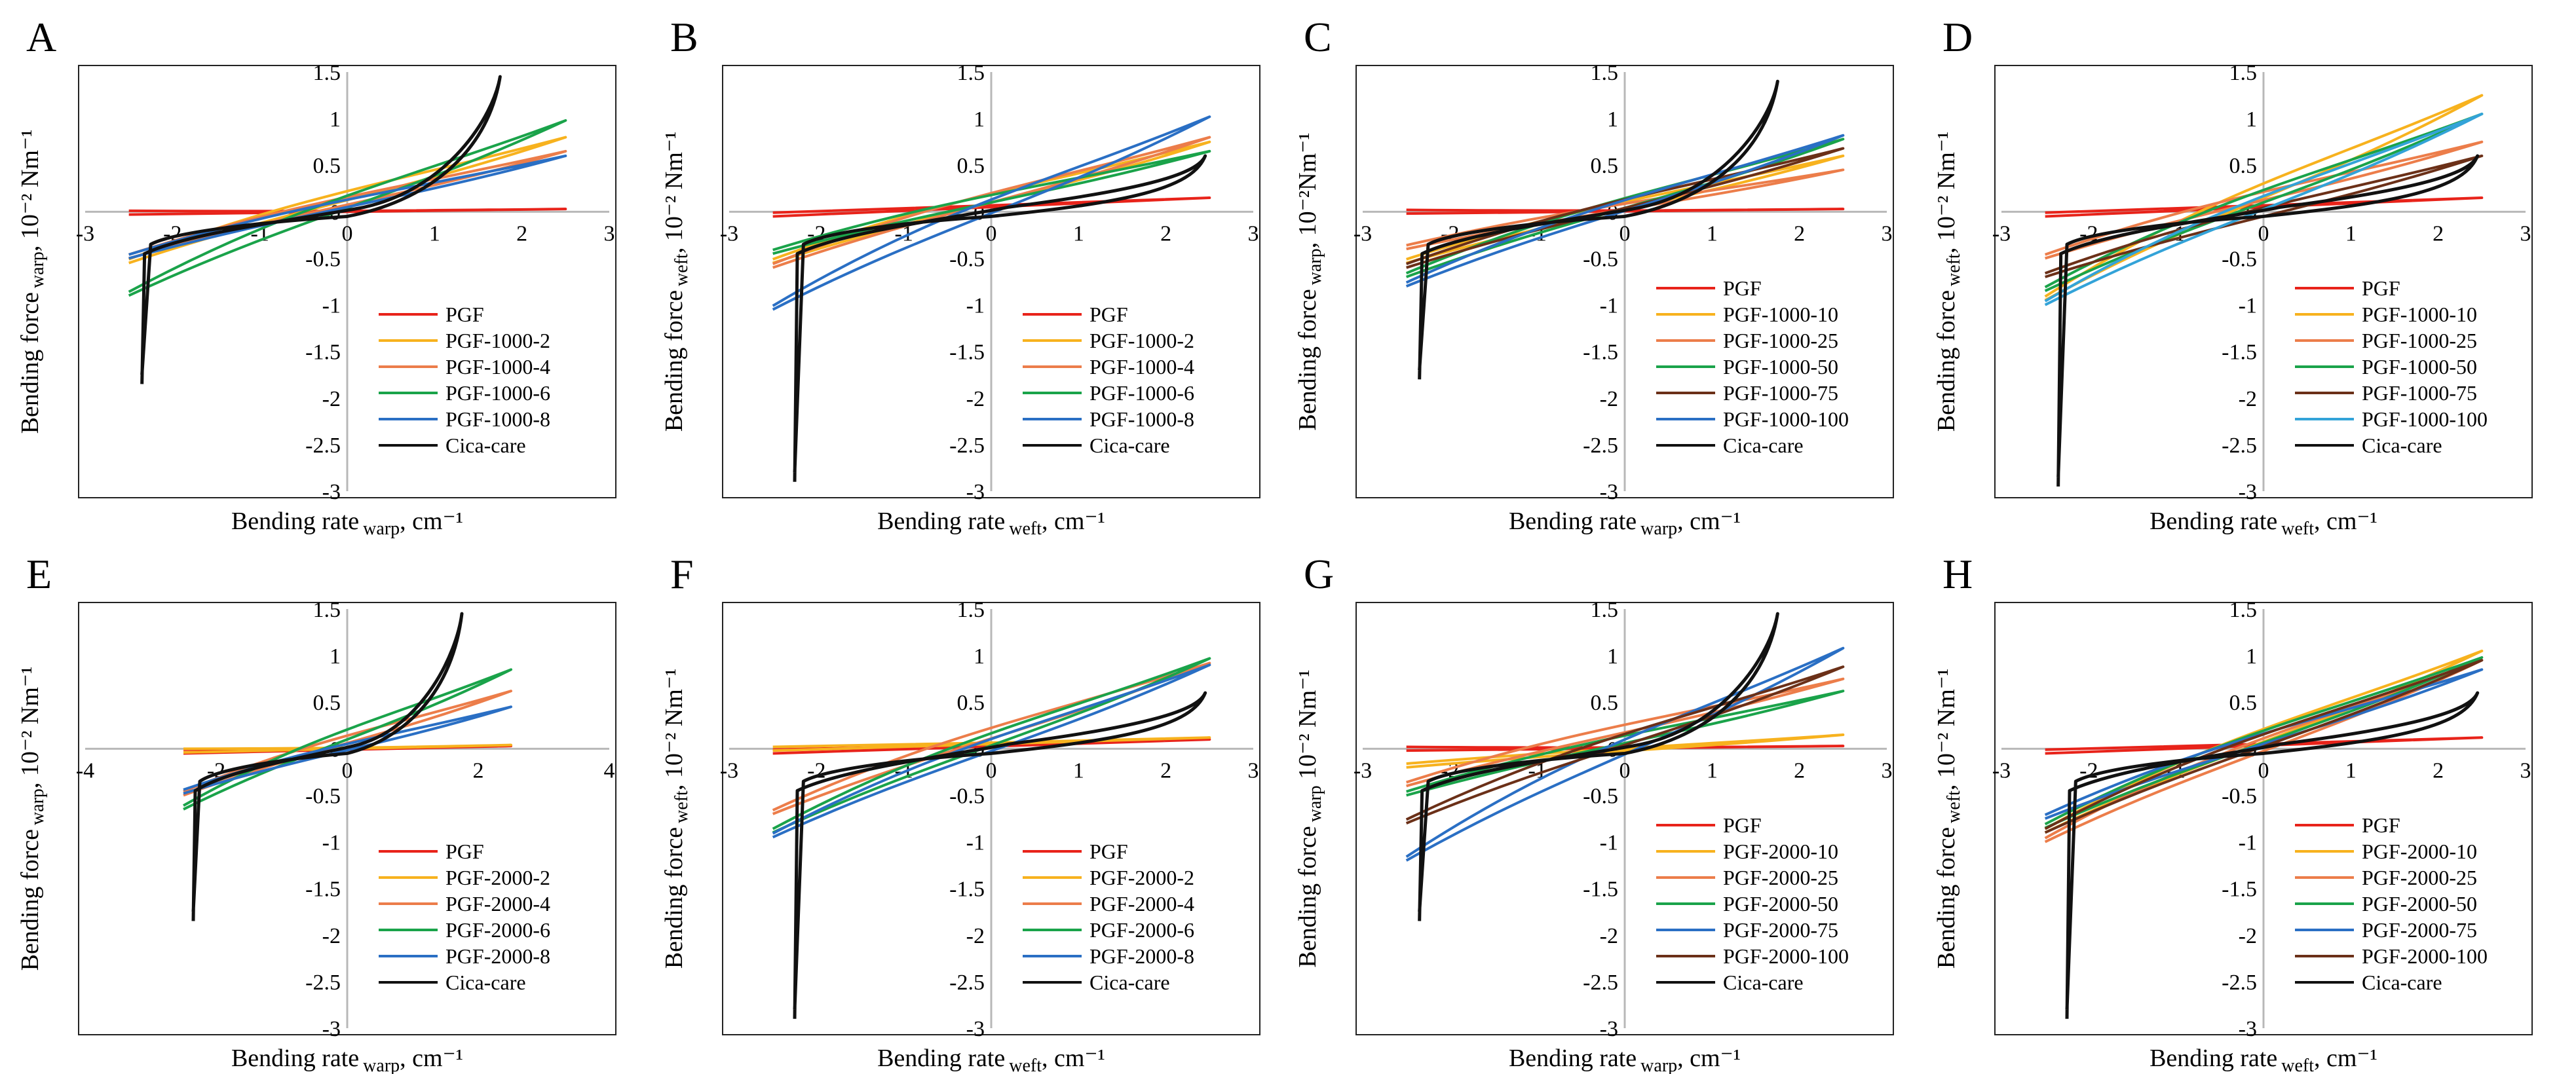 This screenshot has width=2576, height=1074. What do you see at coordinates (1319, 574) in the screenshot?
I see `panel-letter: G` at bounding box center [1319, 574].